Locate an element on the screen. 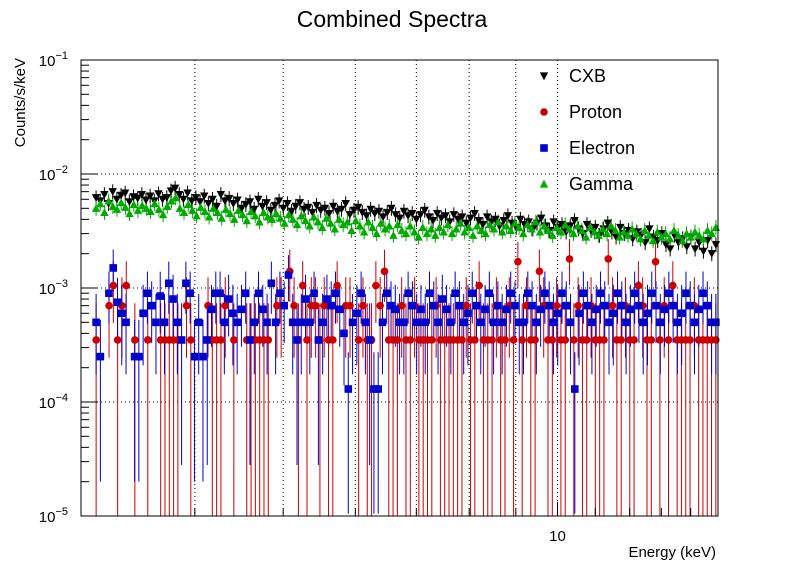 The image size is (798, 575). y-tick-label: 10⁻⁵ is located at coordinates (53, 516).